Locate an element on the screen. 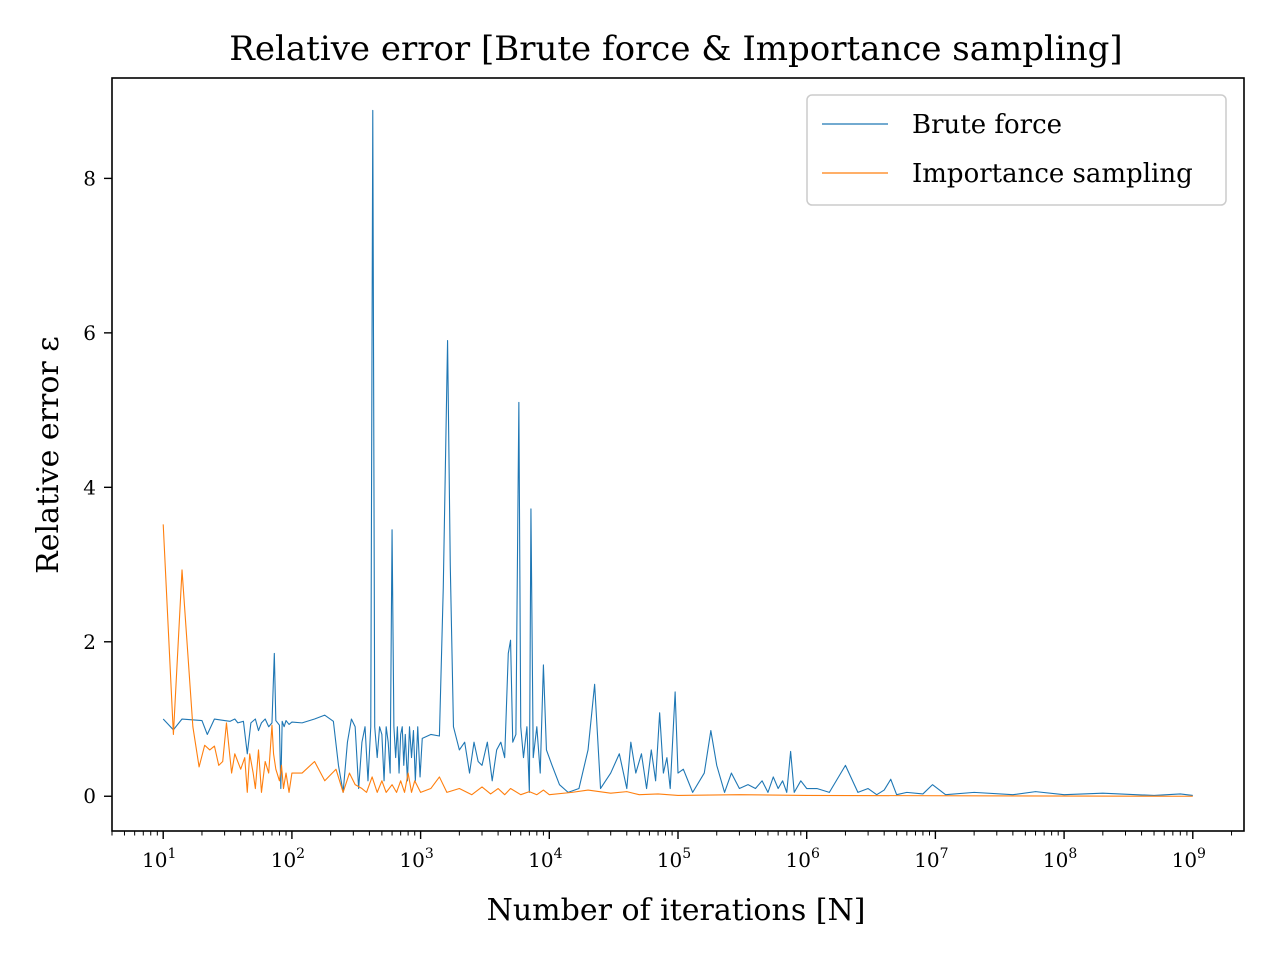 Image resolution: width=1280 pixels, height=960 pixels. x-tick-label: 10³ is located at coordinates (416, 859).